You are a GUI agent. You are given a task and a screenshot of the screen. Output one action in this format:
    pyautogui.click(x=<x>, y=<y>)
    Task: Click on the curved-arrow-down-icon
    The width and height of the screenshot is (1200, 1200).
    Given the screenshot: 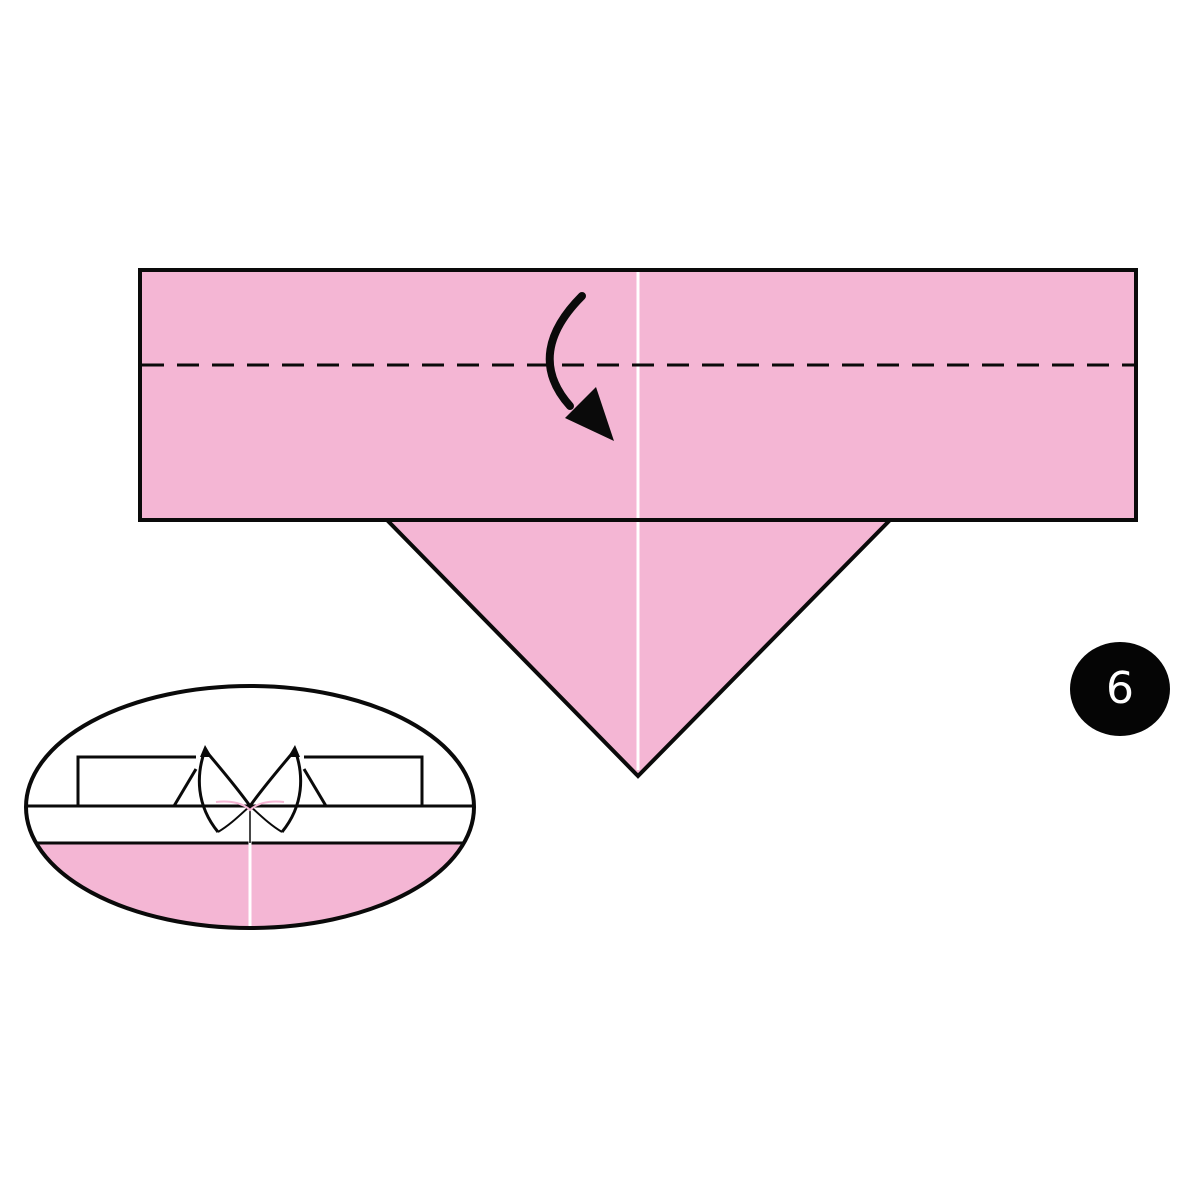 What is the action you would take?
    pyautogui.click(x=579, y=366)
    